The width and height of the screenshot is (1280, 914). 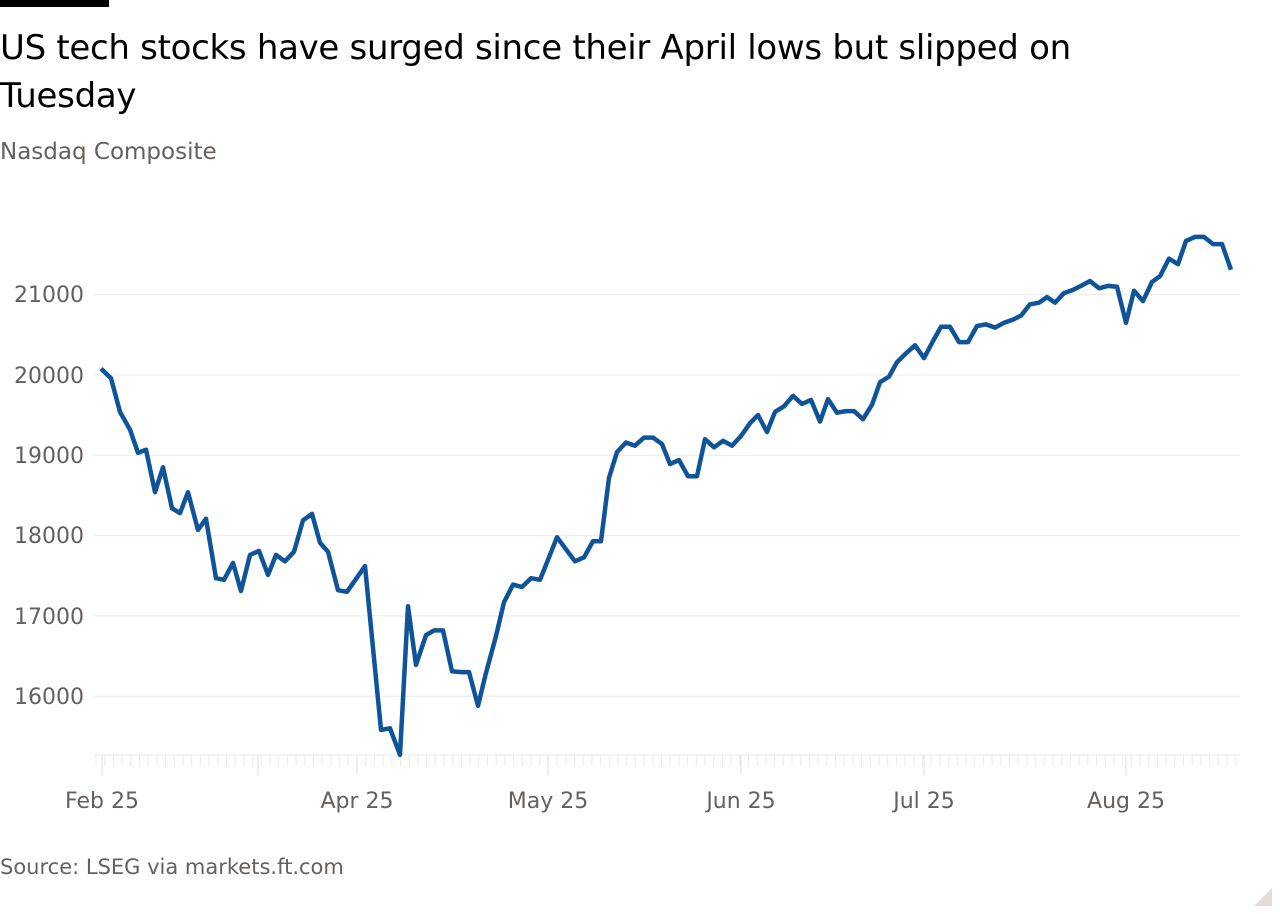 What do you see at coordinates (108, 152) in the screenshot?
I see `chart-subtitle: Nasdaq Composite` at bounding box center [108, 152].